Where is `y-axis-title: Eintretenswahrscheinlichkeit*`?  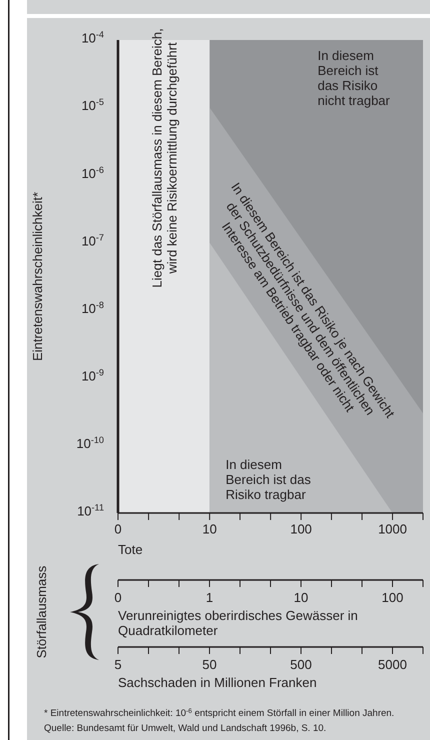
y-axis-title: Eintretenswahrscheinlichkeit* is located at coordinates (37, 277).